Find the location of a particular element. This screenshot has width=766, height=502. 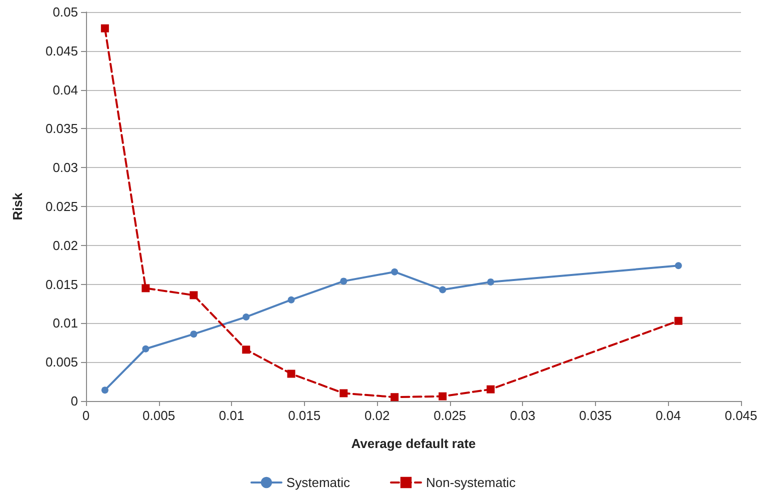

x-tick-label: 0.015 is located at coordinates (304, 415).